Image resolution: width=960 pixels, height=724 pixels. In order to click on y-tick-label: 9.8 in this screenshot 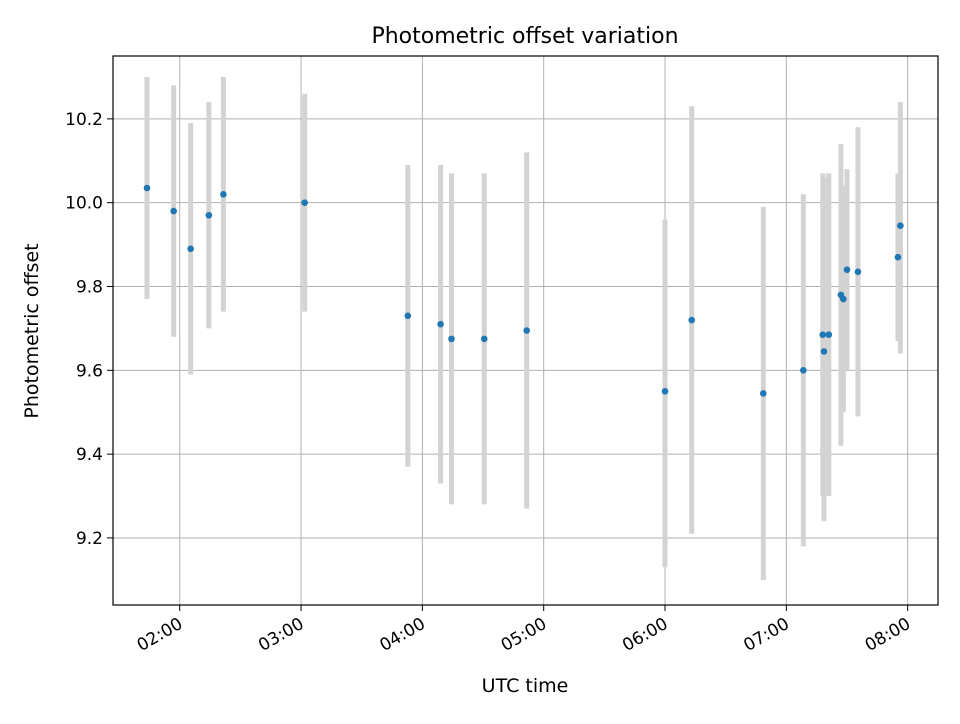, I will do `click(89, 287)`.